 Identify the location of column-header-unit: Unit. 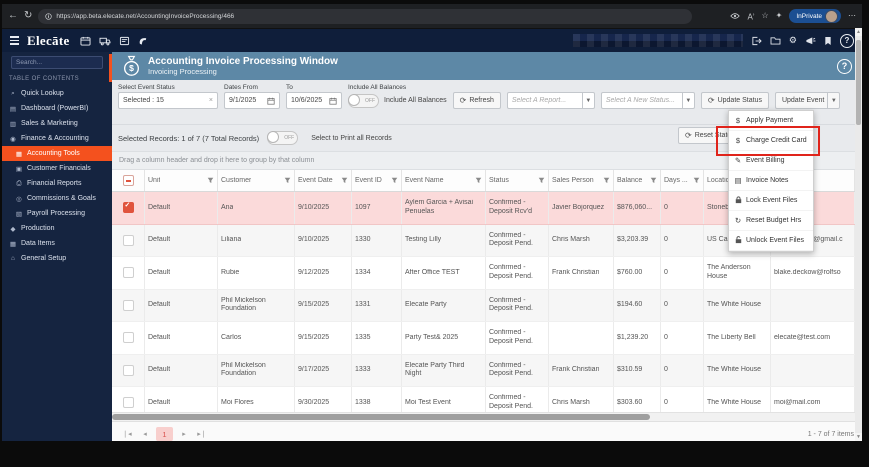
(181, 180).